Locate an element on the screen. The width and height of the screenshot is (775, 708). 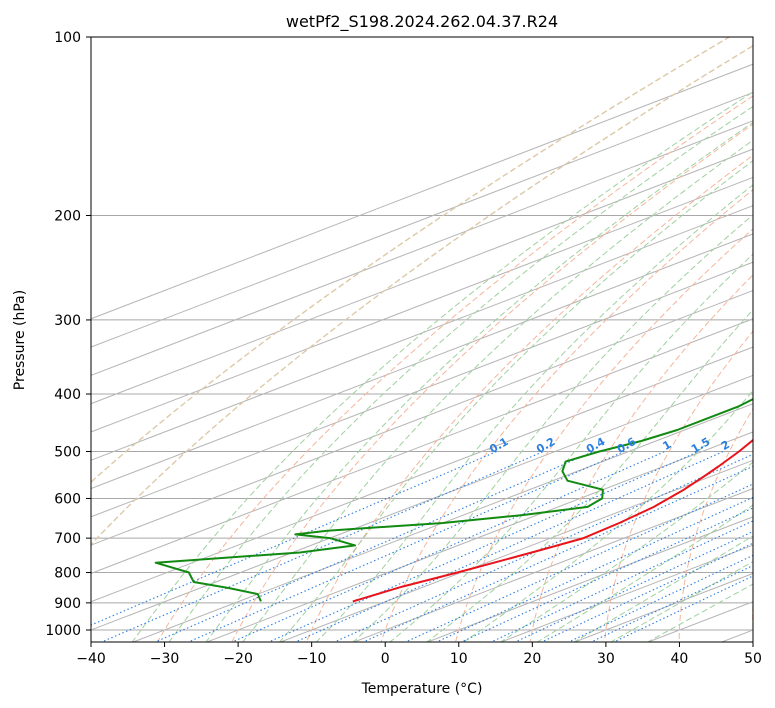
dry-adiabat-line is located at coordinates (678, 486).